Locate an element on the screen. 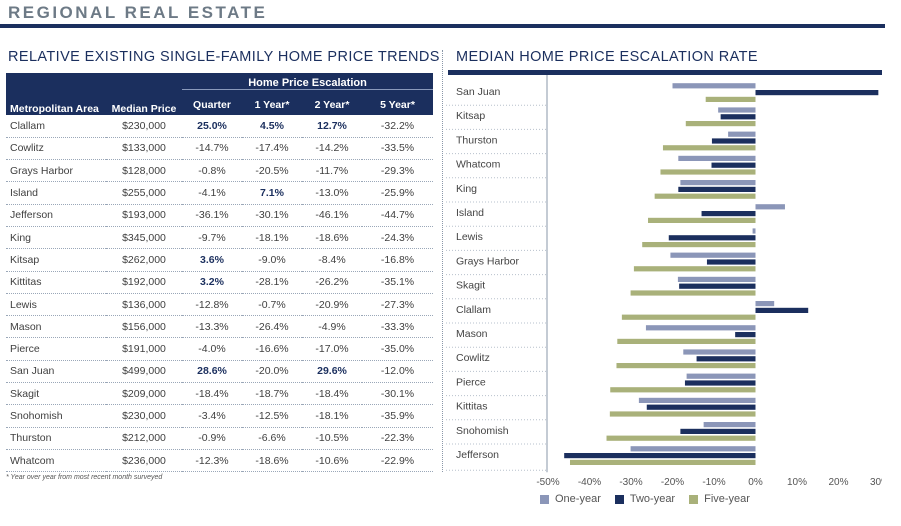 Image resolution: width=901 pixels, height=526 pixels. category-label: Grays Harbor is located at coordinates (488, 261).